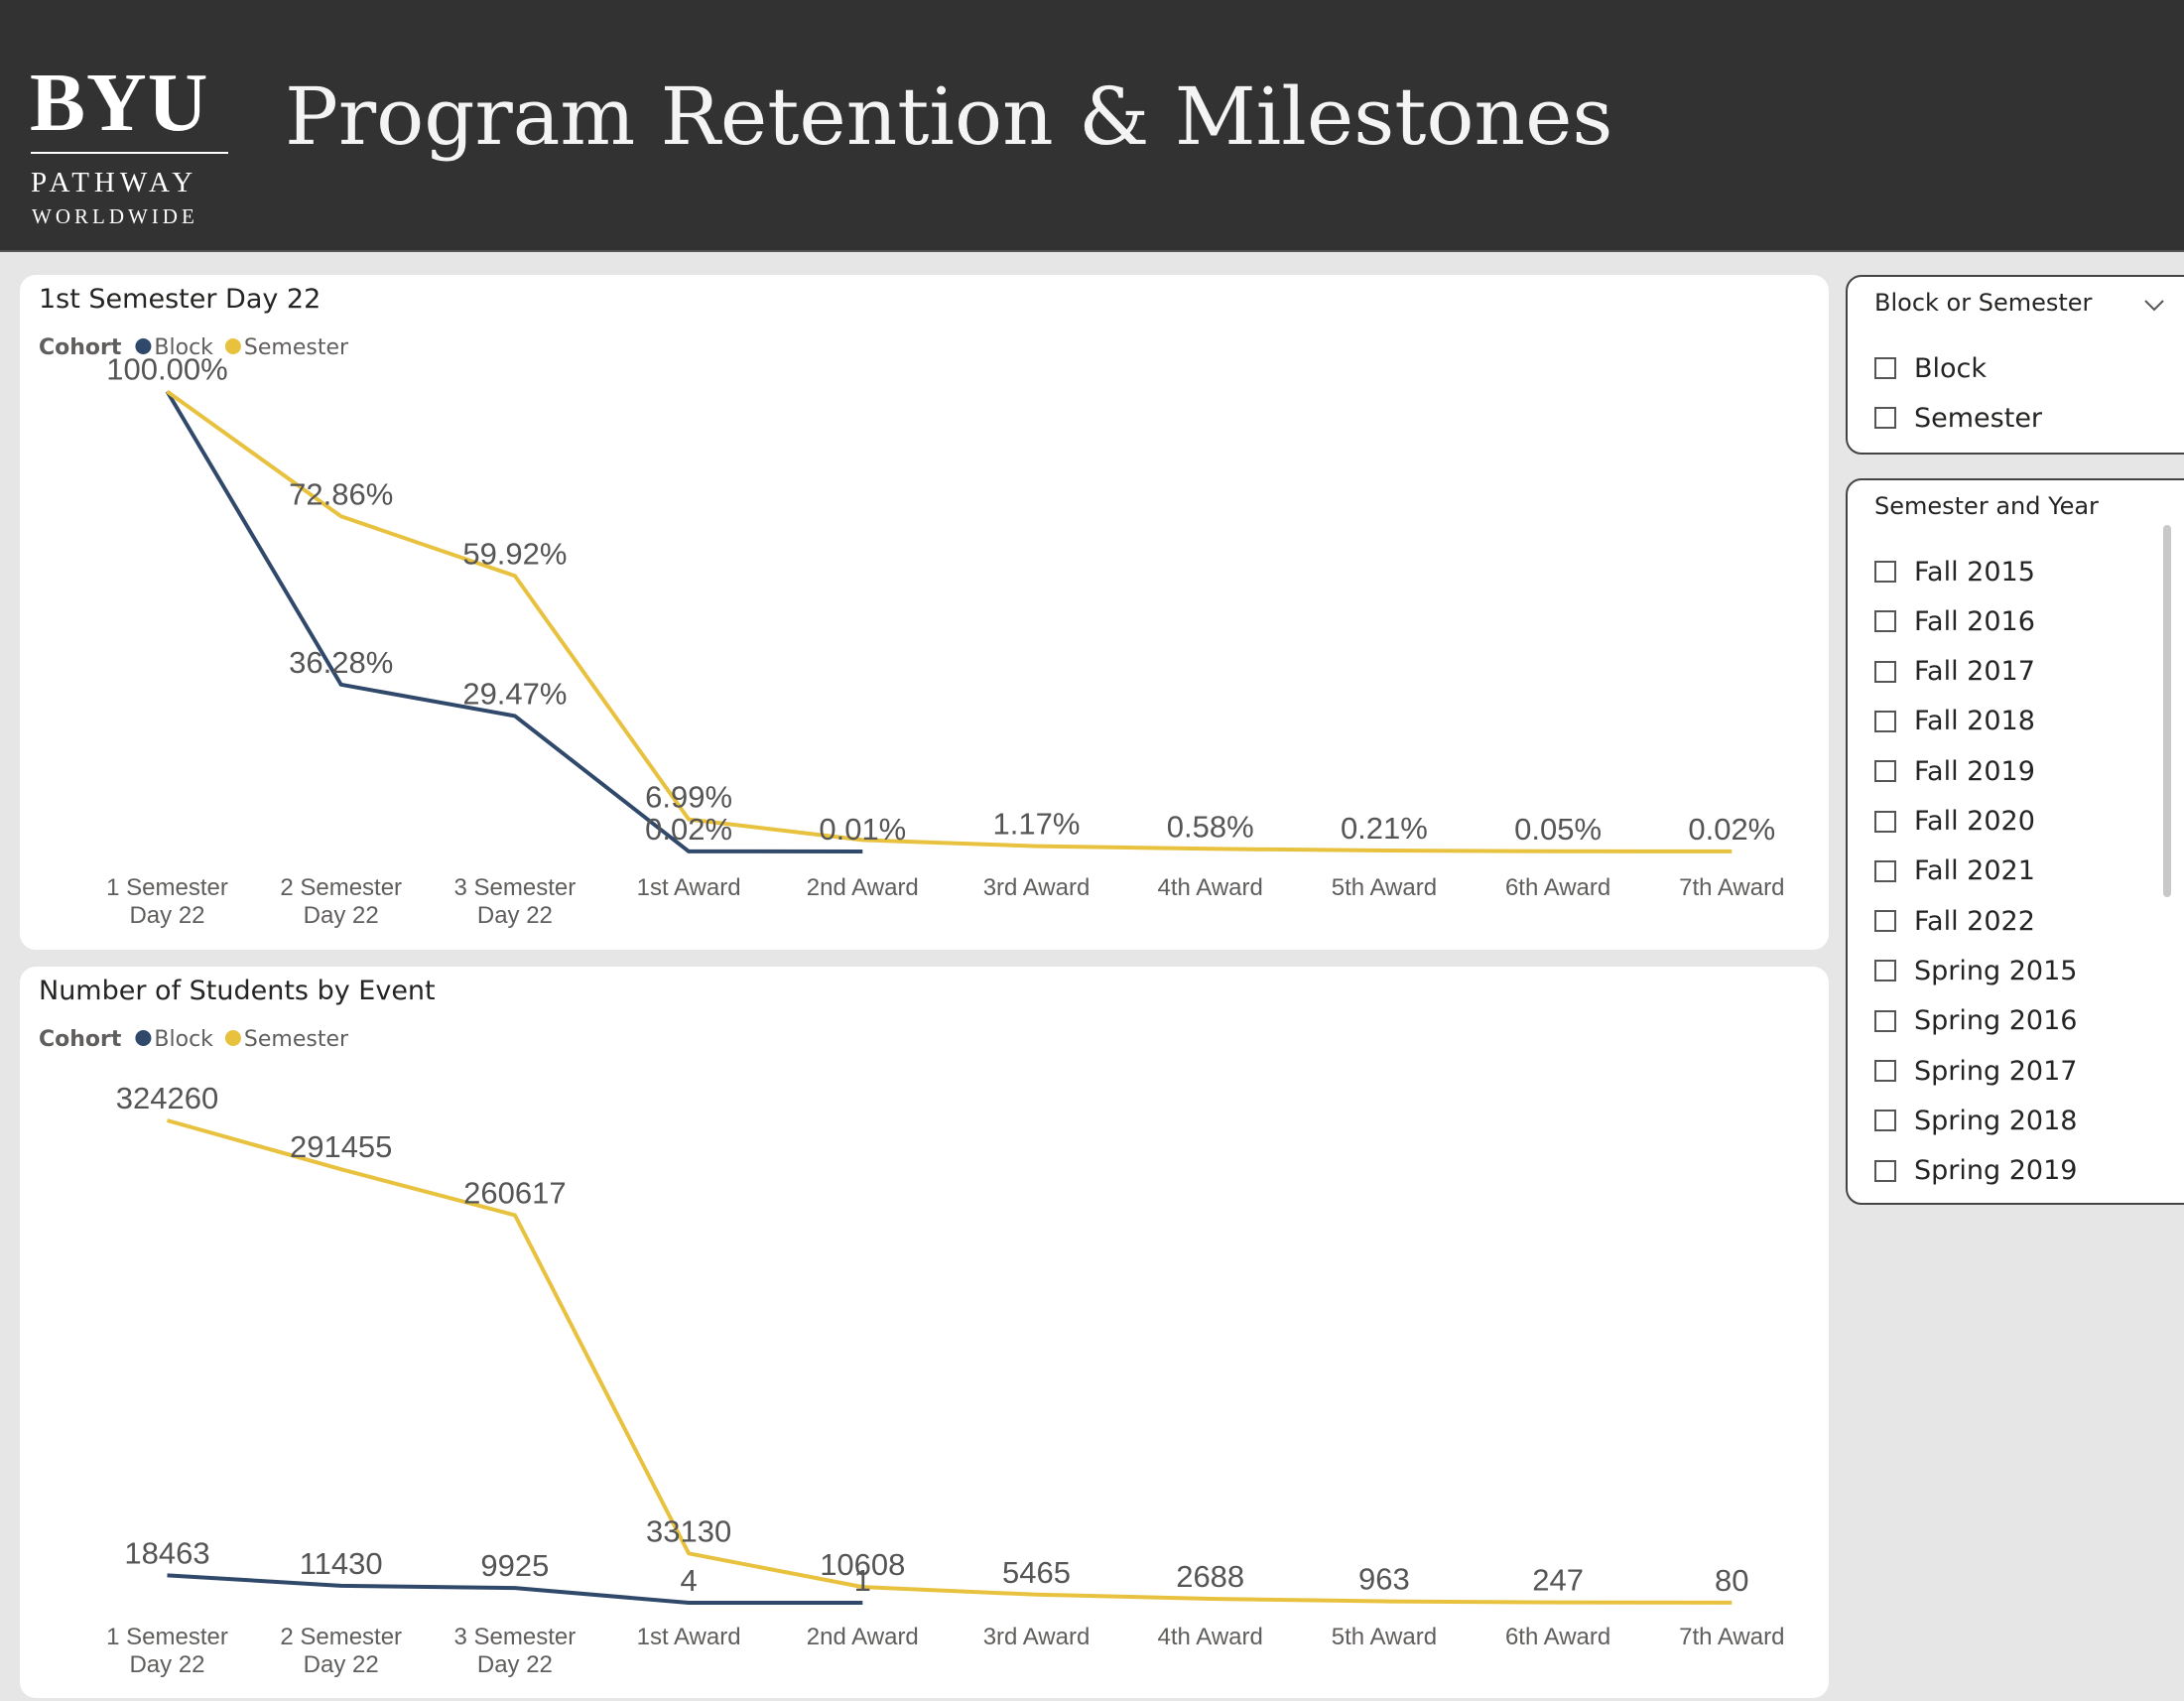 This screenshot has height=1701, width=2184. I want to click on data-label: 247, so click(1558, 1580).